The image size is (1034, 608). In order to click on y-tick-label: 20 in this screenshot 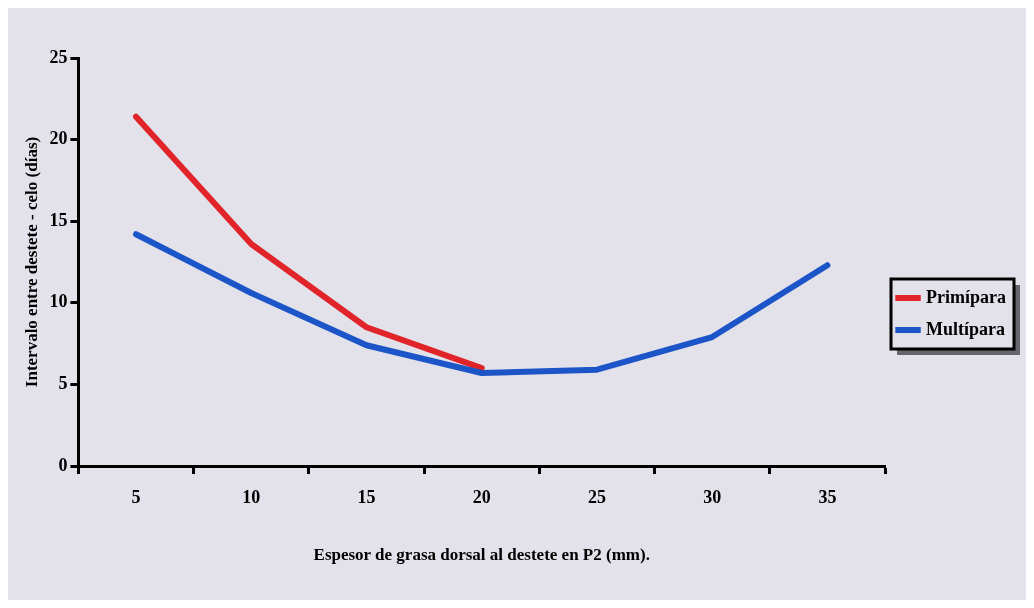, I will do `click(58, 138)`.